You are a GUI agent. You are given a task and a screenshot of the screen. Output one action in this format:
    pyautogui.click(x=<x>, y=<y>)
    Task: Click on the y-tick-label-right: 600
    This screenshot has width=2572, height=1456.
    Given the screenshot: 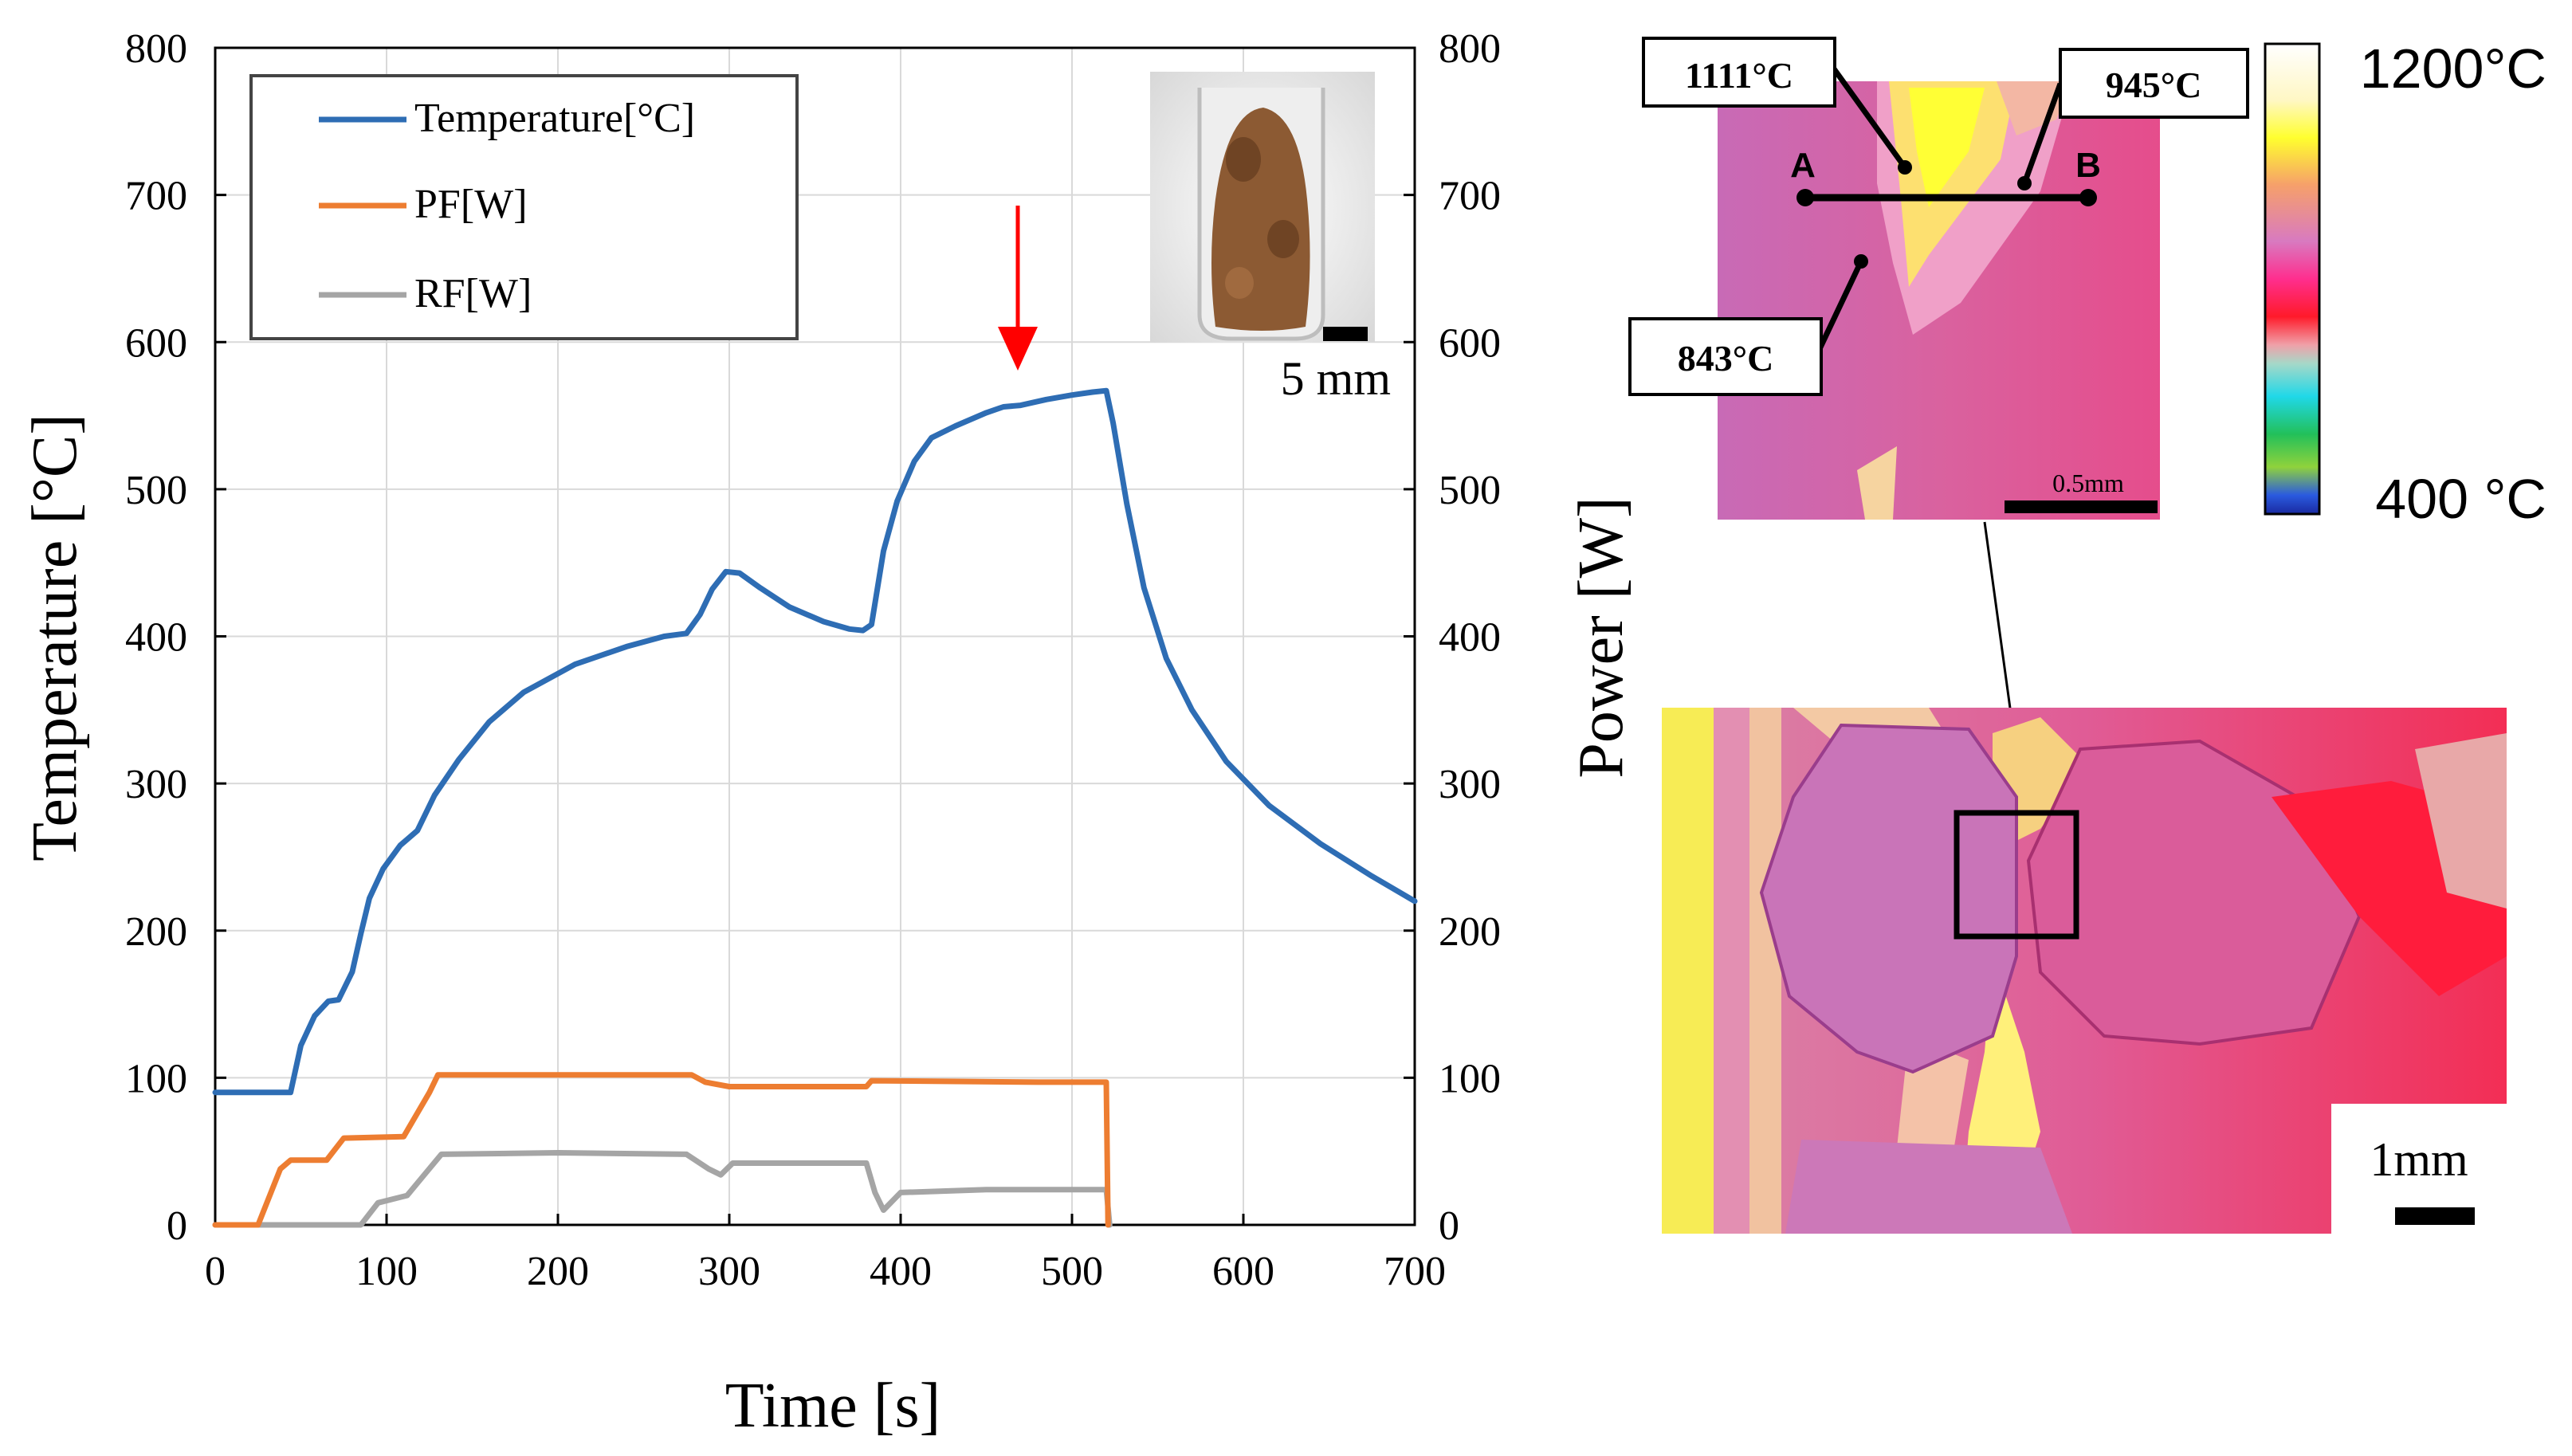 What is the action you would take?
    pyautogui.click(x=1470, y=343)
    